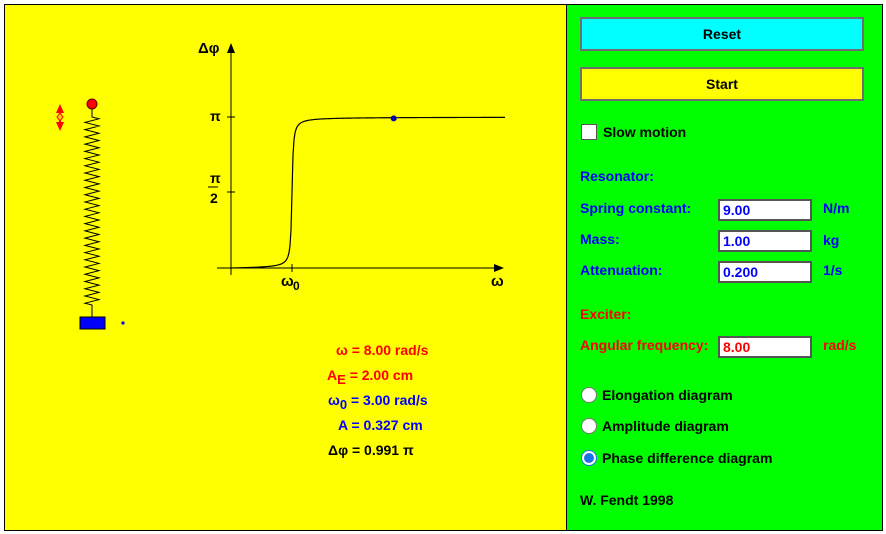 Image resolution: width=886 pixels, height=534 pixels. What do you see at coordinates (296, 286) in the screenshot?
I see `tick-label-omega0-sub: 0` at bounding box center [296, 286].